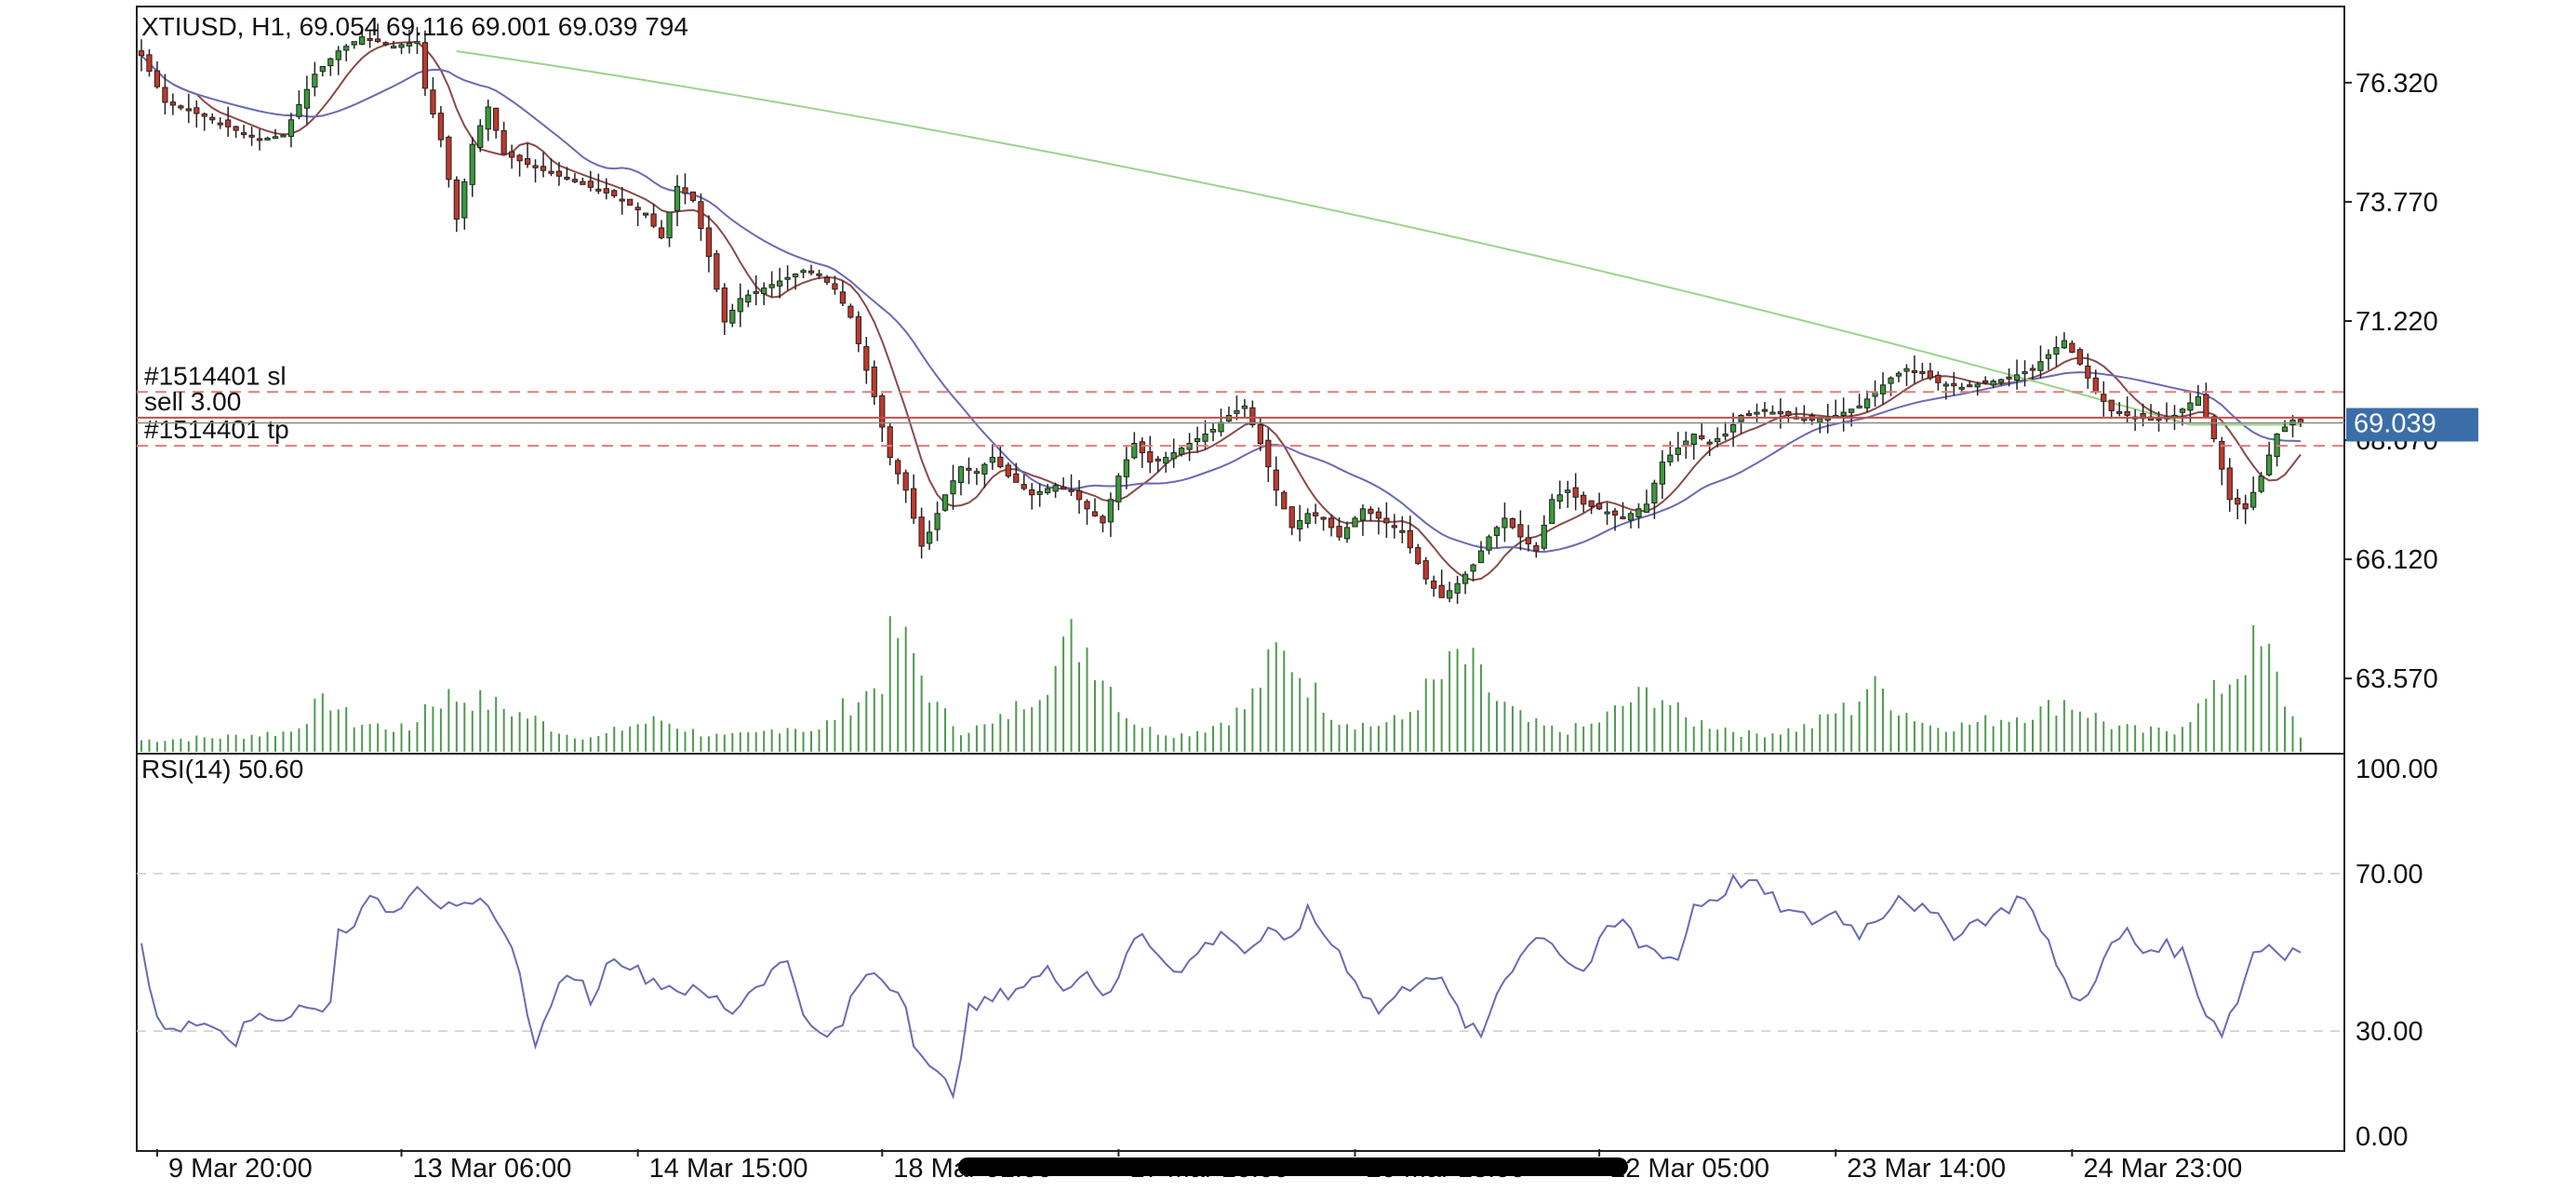 This screenshot has height=1191, width=2576. What do you see at coordinates (2397, 679) in the screenshot?
I see `price-tick-label: 63.570` at bounding box center [2397, 679].